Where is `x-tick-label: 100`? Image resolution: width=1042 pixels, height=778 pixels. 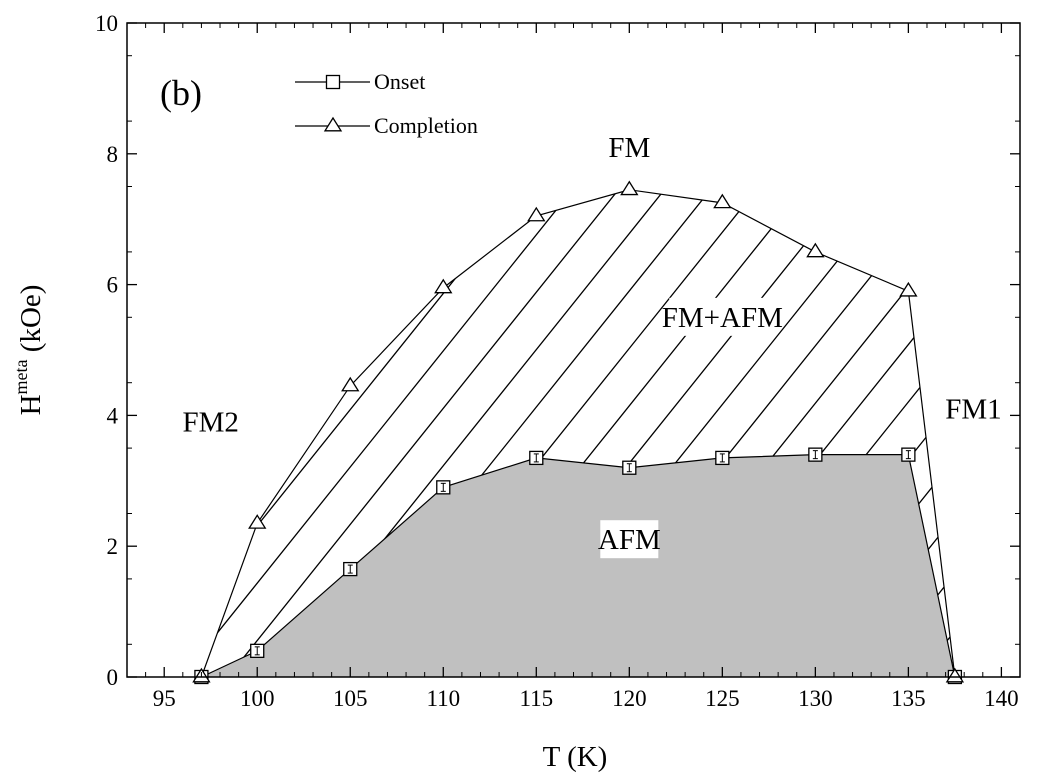
x-tick-label: 100 is located at coordinates (257, 698).